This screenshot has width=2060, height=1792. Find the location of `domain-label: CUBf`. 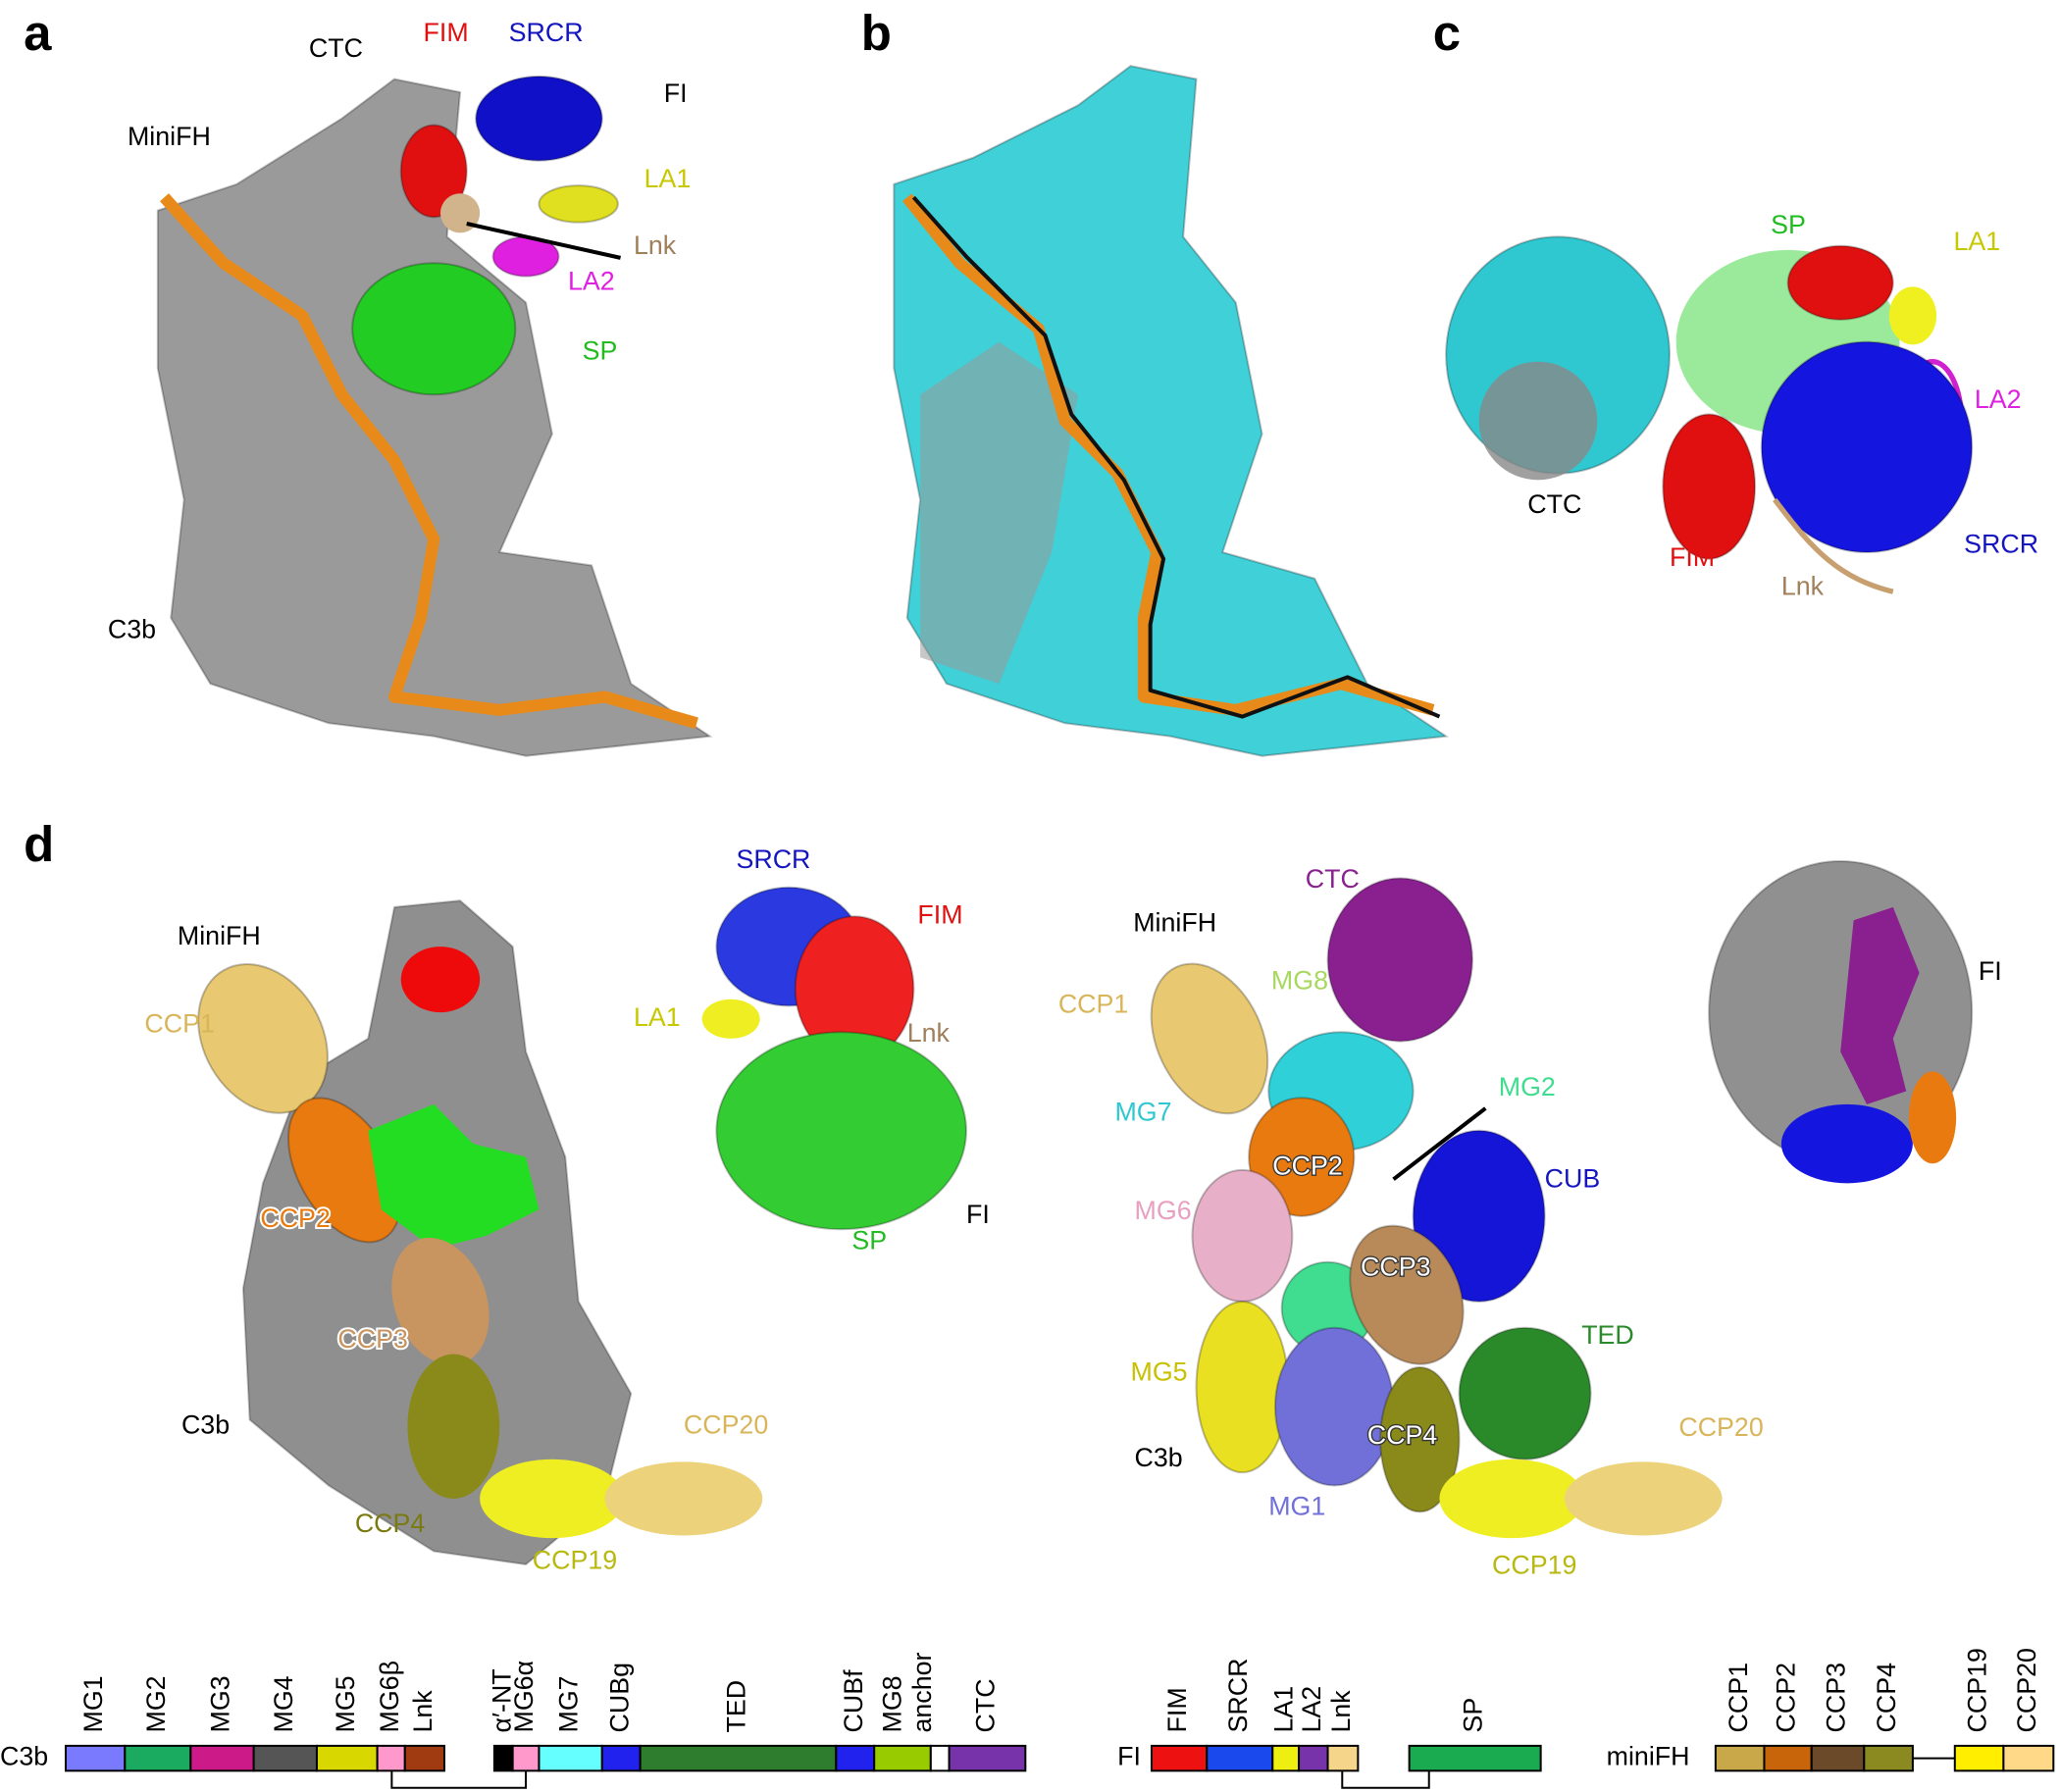

domain-label: CUBf is located at coordinates (853, 1701).